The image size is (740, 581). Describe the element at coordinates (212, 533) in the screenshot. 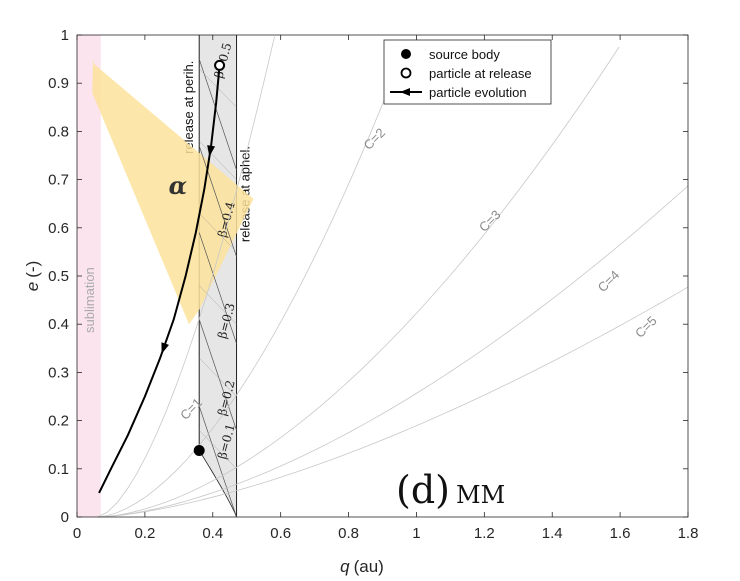

I see `x-tick-label: 0.4` at that location.